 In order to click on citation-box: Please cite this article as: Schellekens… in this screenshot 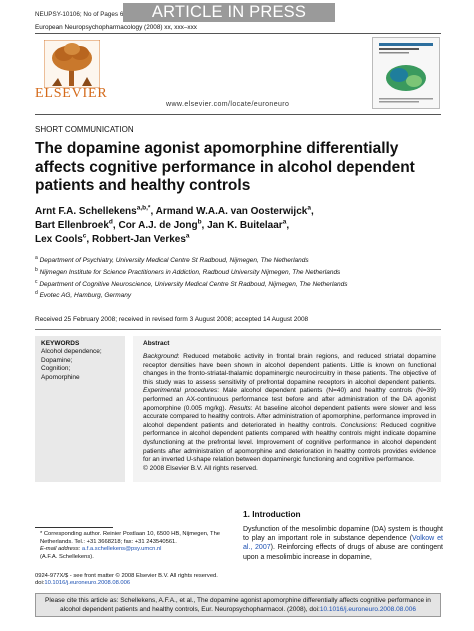, I will do `click(238, 605)`.